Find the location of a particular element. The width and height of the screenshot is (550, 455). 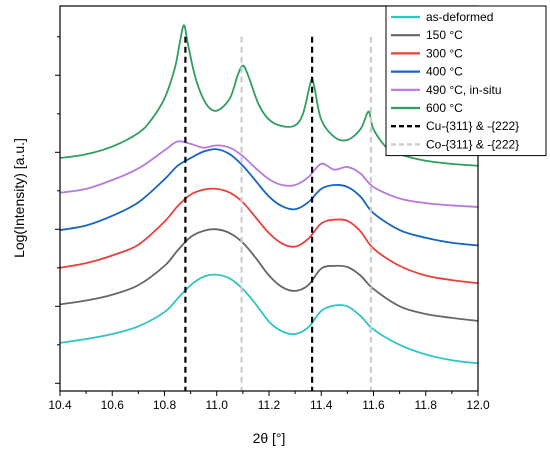

x-tick-label-6: 11.6 is located at coordinates (373, 405).